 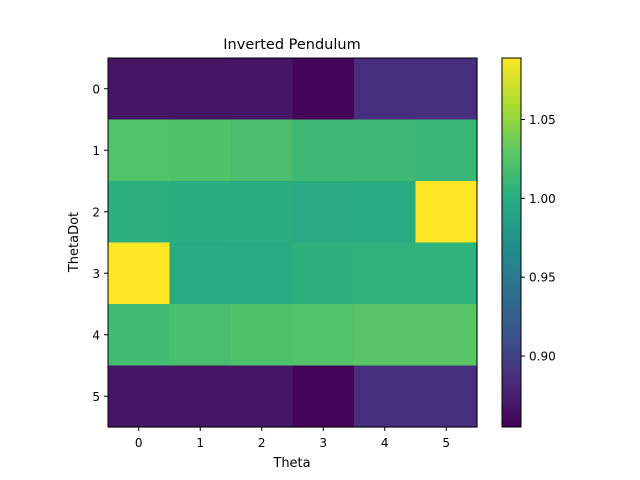 What do you see at coordinates (96, 212) in the screenshot?
I see `y-tick-label: 2` at bounding box center [96, 212].